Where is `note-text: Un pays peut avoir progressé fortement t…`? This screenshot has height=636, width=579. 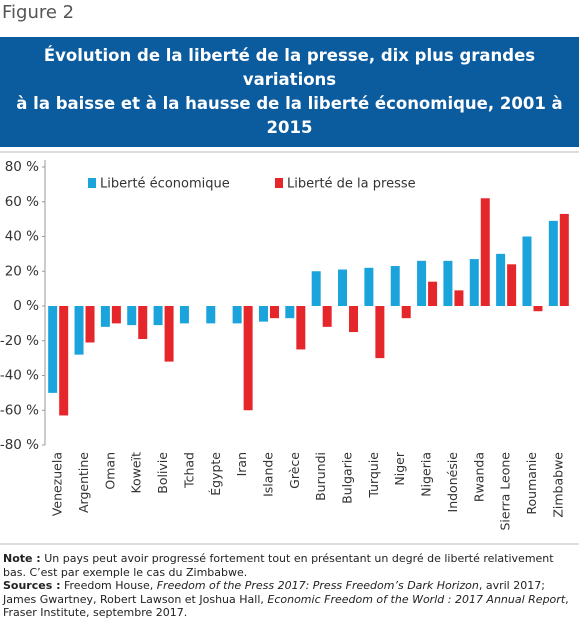 note-text: Un pays peut avoir progressé fortement t… is located at coordinates (278, 565).